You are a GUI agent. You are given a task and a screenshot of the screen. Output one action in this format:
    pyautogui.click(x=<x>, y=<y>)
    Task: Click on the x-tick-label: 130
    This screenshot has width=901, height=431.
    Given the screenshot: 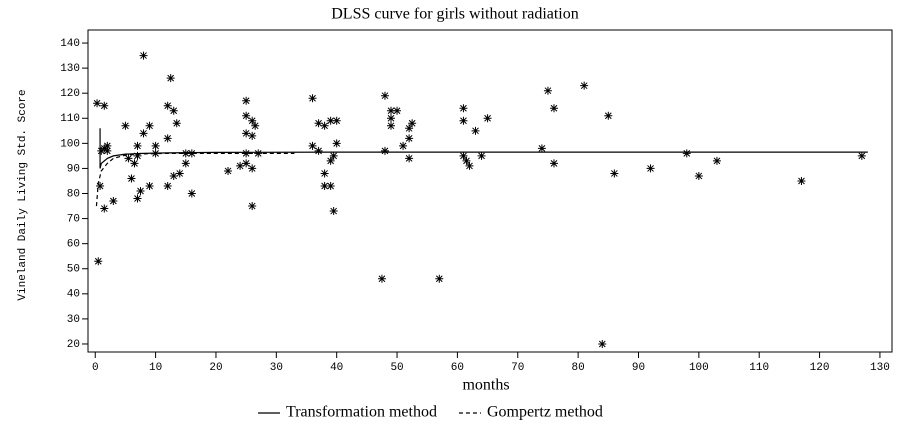 What is the action you would take?
    pyautogui.click(x=880, y=368)
    